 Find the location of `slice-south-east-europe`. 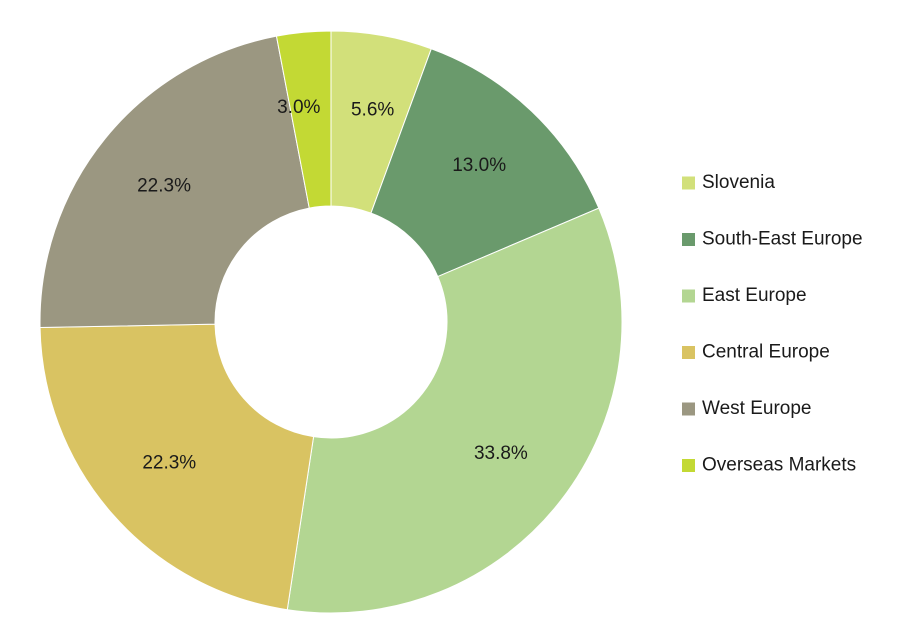

slice-south-east-europe is located at coordinates (485, 163).